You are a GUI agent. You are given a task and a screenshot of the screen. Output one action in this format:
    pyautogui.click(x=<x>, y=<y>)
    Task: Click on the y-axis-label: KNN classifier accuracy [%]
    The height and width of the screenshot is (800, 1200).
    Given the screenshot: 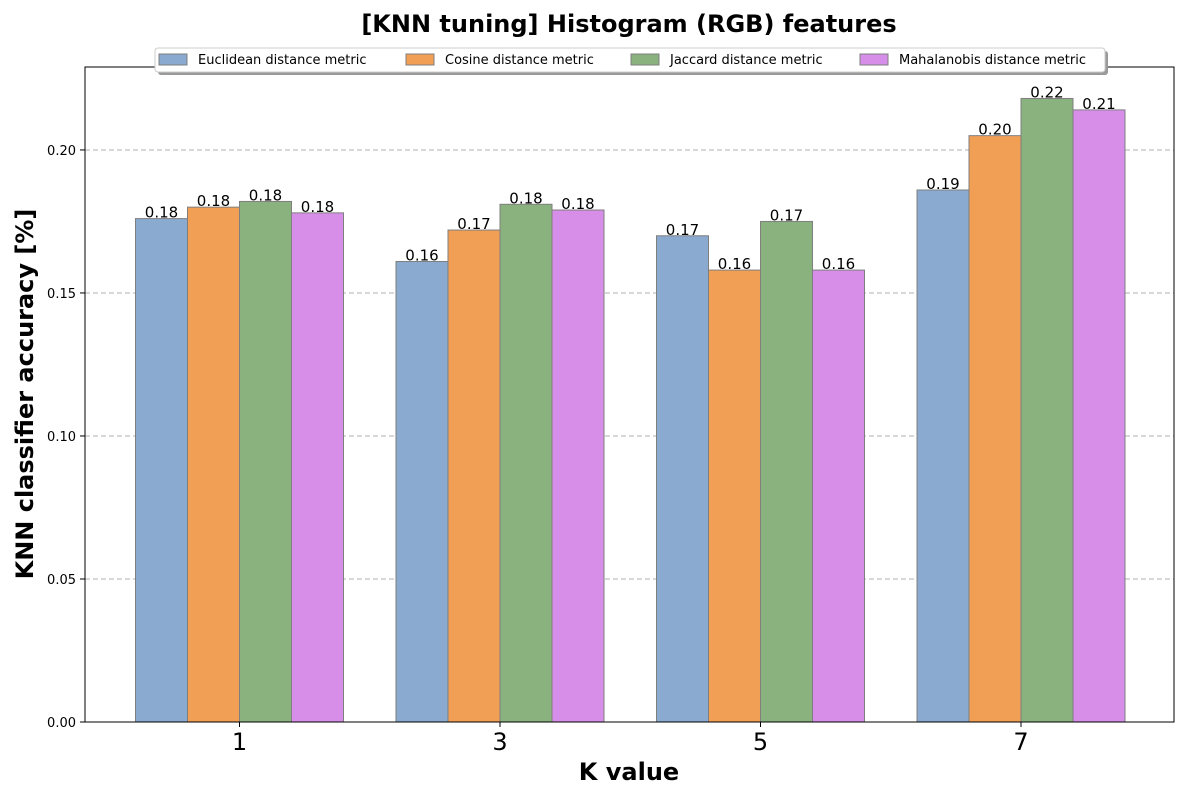 What is the action you would take?
    pyautogui.click(x=25, y=394)
    